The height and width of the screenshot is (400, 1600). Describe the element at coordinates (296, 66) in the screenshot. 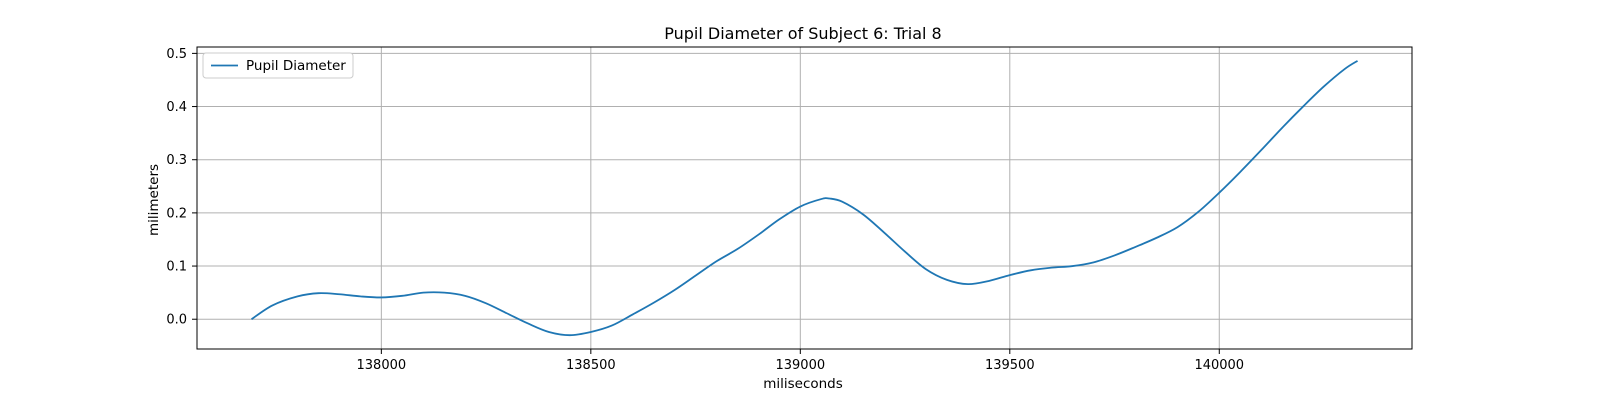

I see `legend-label: Pupil Diameter` at that location.